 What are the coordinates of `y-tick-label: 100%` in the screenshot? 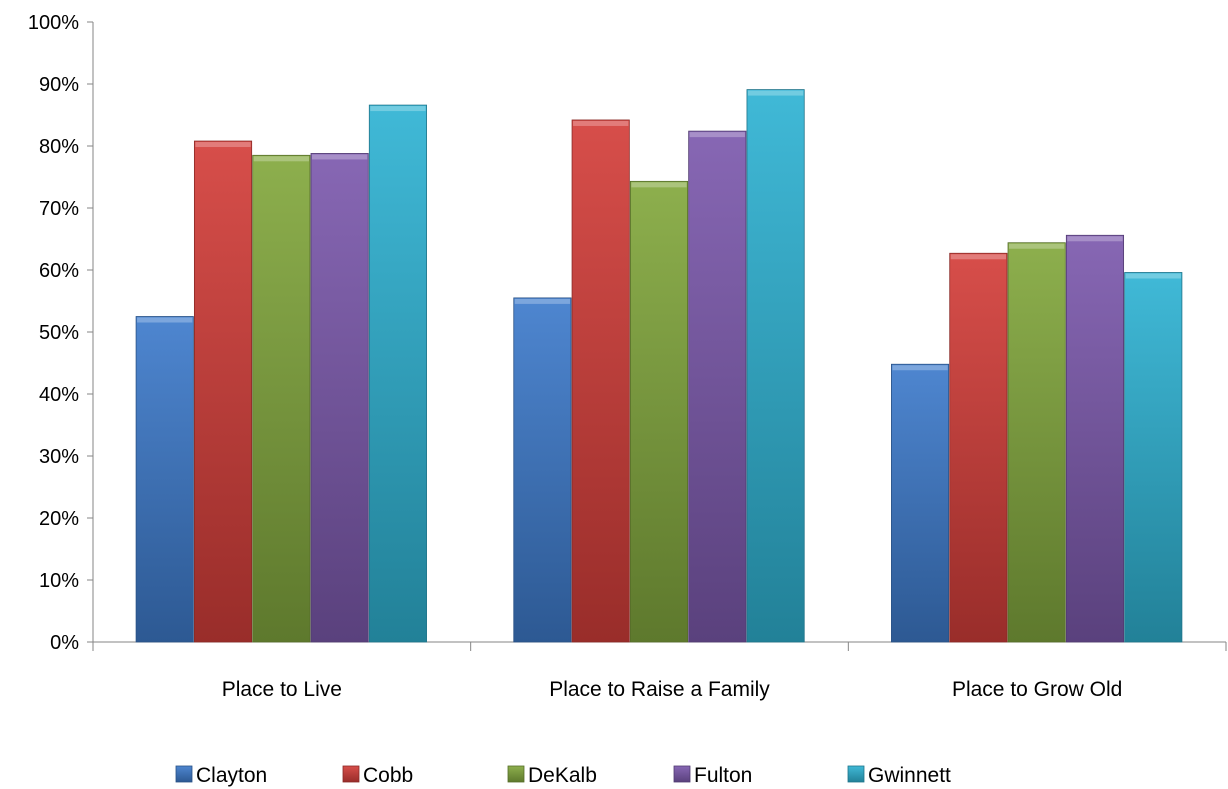 It's located at (53, 23).